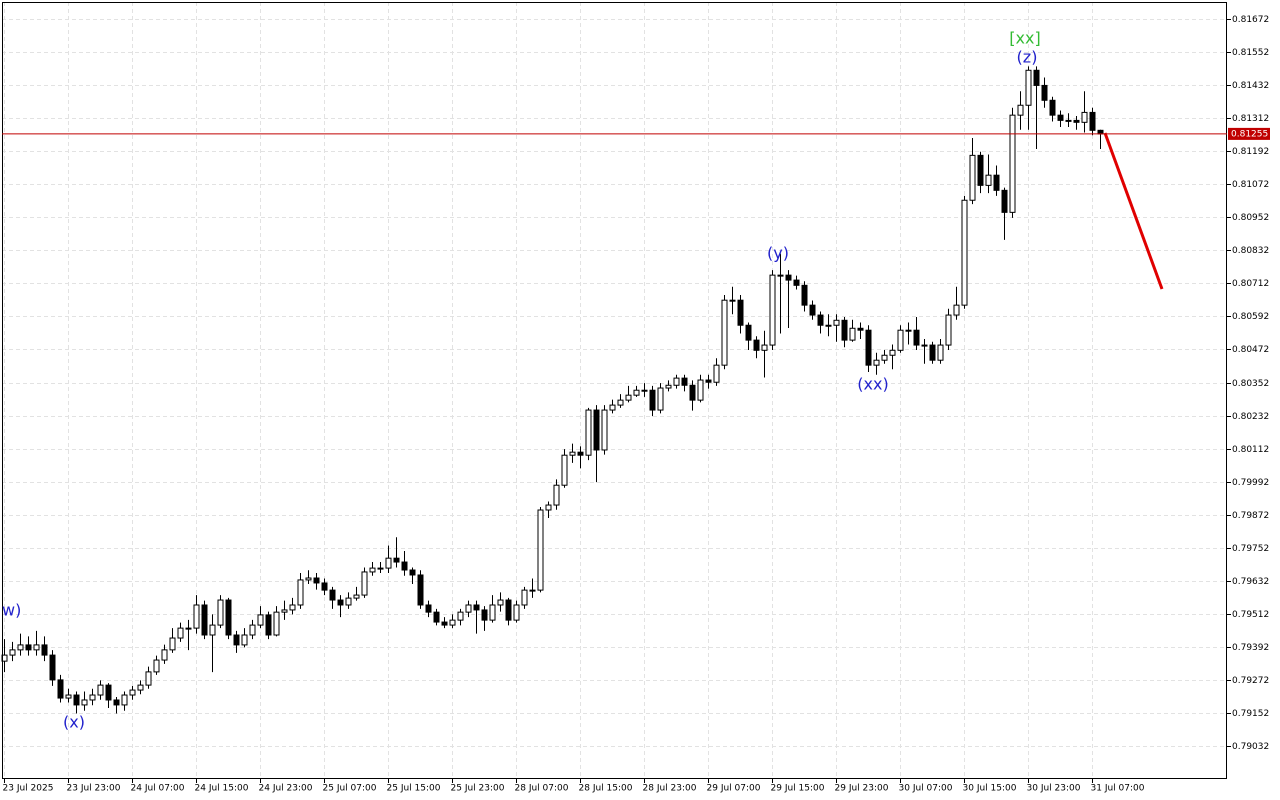 The image size is (1280, 800). What do you see at coordinates (1249, 133) in the screenshot?
I see `current-price-box` at bounding box center [1249, 133].